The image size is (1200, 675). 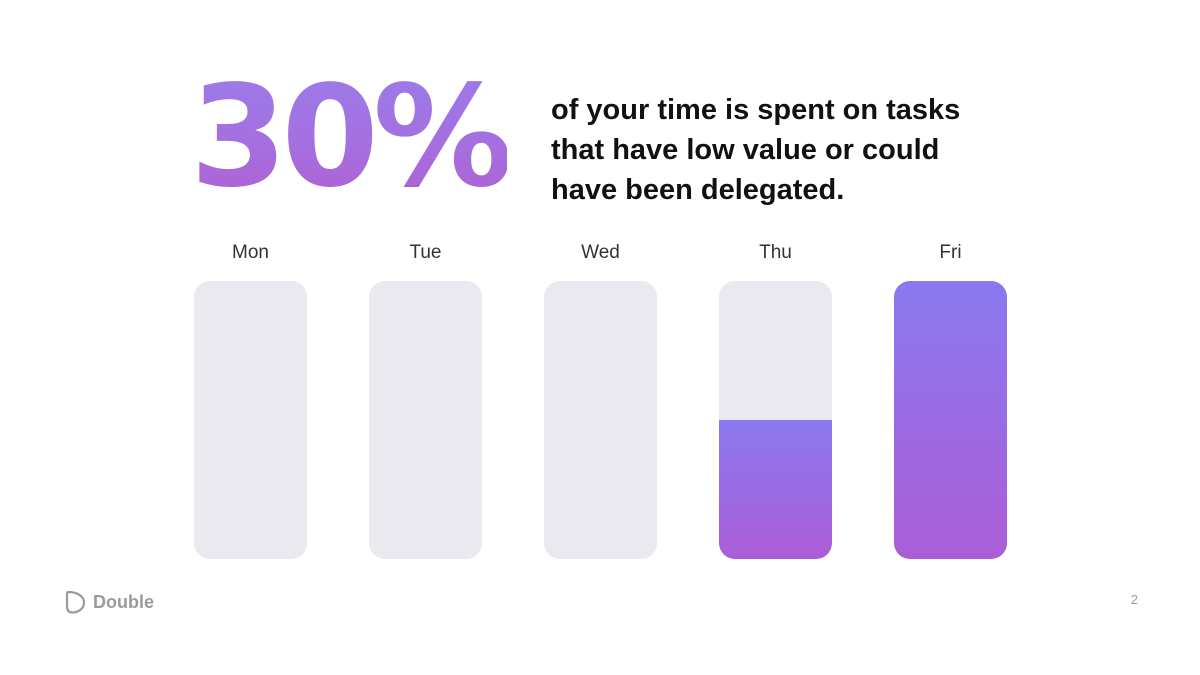 I want to click on bar-label-wed: Wed, so click(x=600, y=252).